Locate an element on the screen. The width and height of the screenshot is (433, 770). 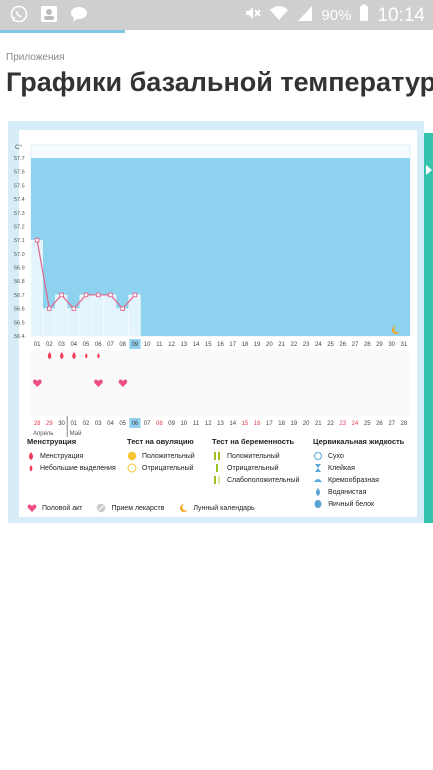
y-tick-label: 57.4 is located at coordinates (19, 200).